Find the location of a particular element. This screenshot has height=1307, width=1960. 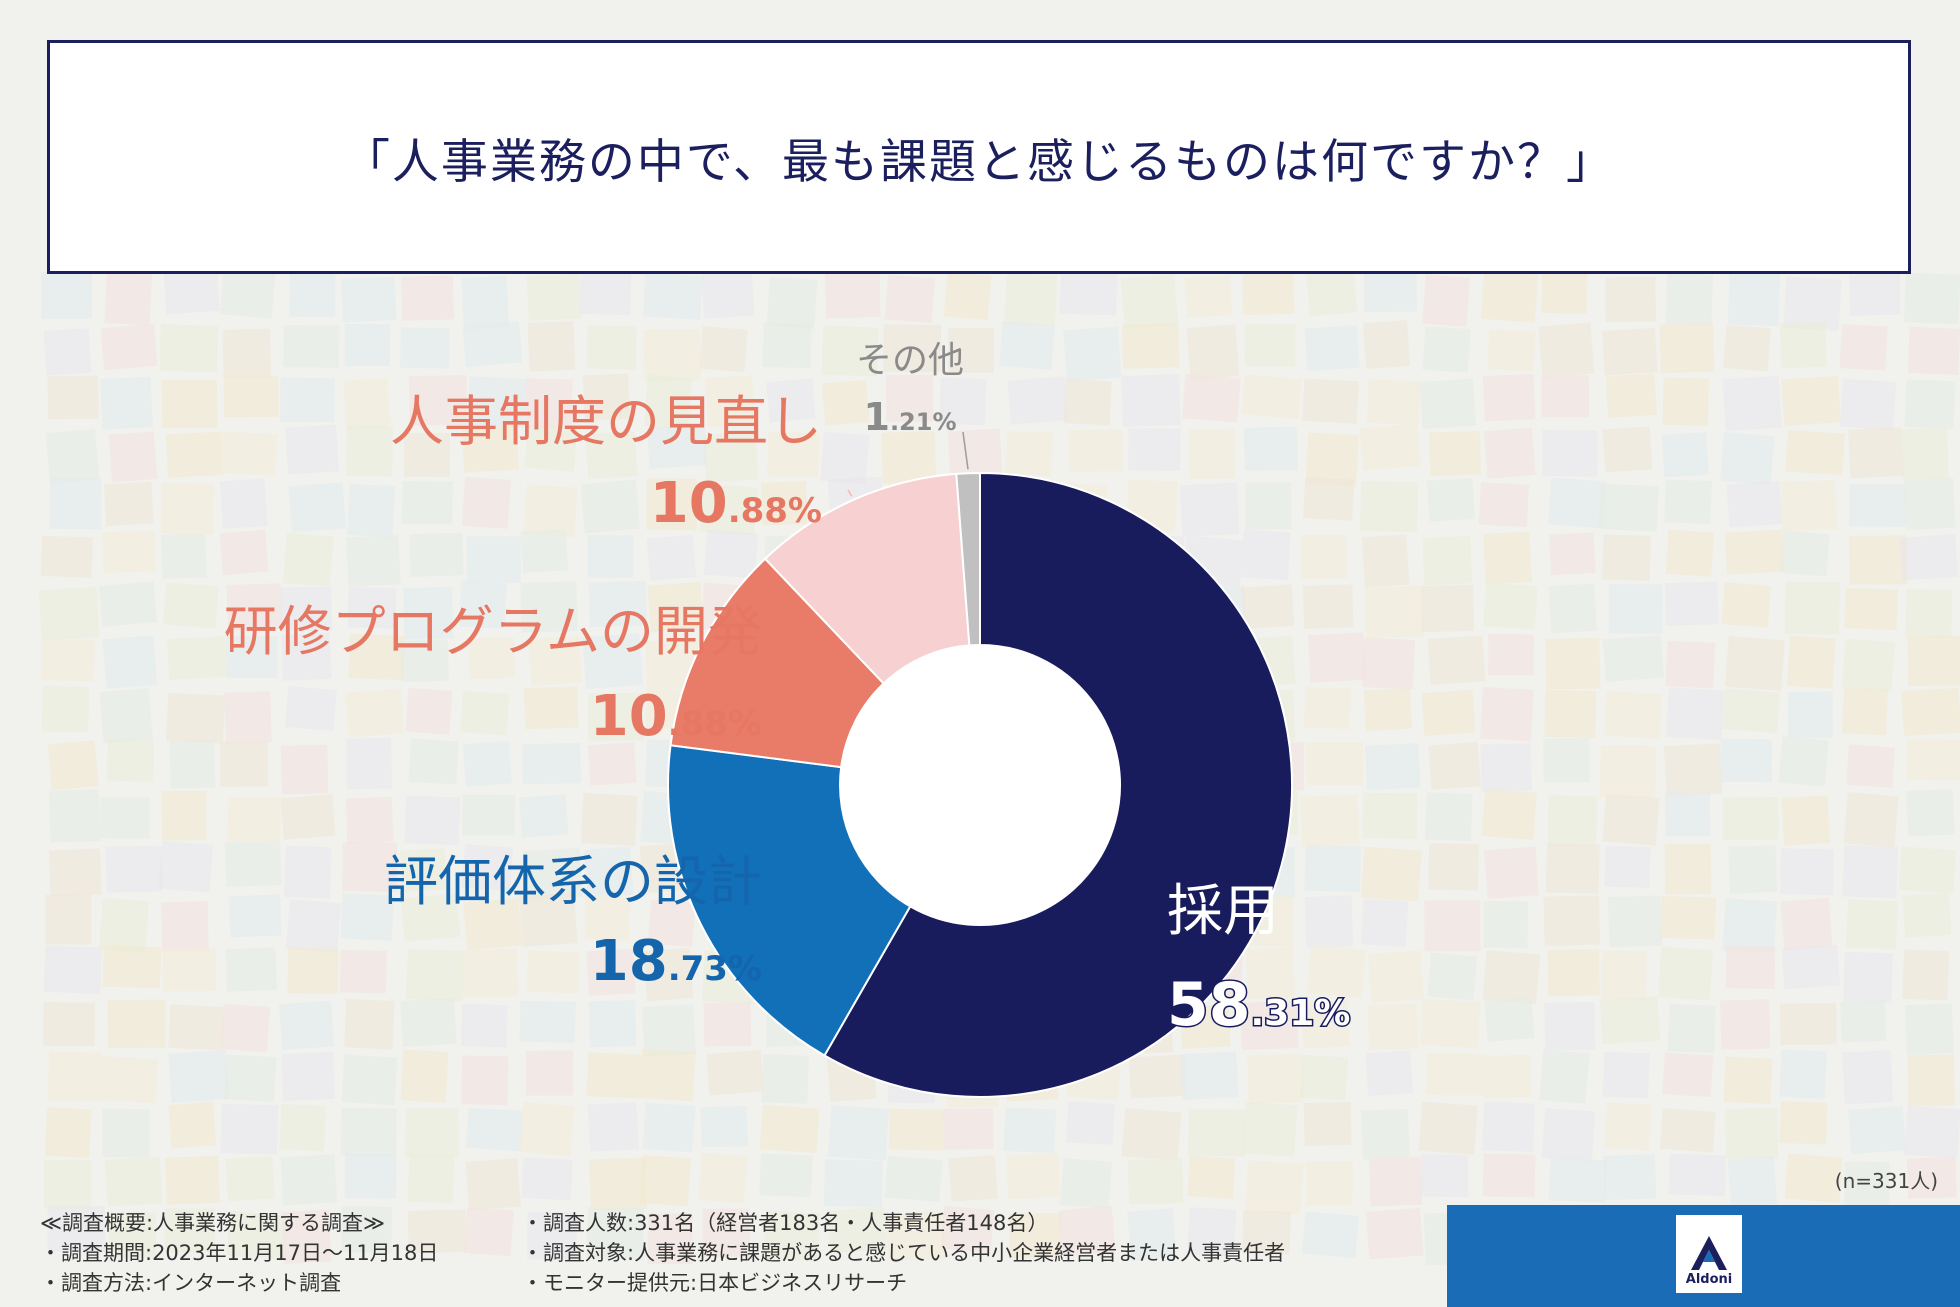

slice-value-label: 1.21% is located at coordinates (909, 417).